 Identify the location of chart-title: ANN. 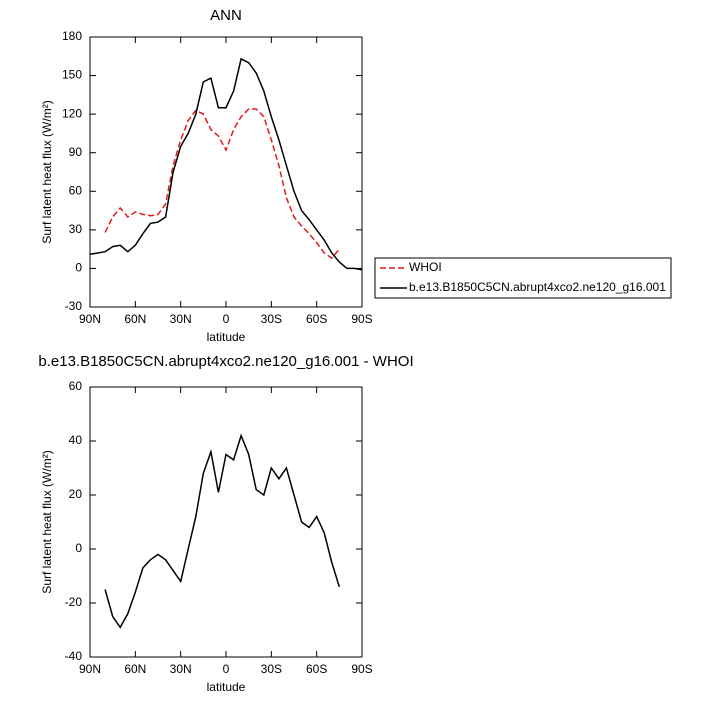
(226, 15).